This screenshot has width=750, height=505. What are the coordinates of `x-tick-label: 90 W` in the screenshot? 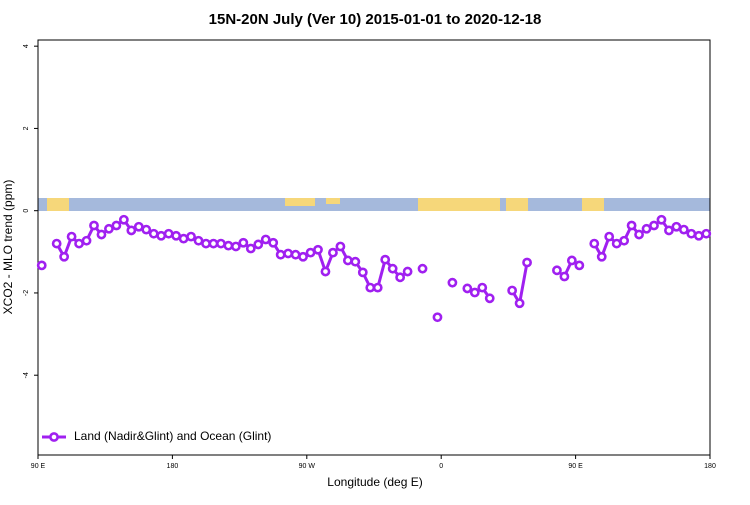 It's located at (307, 466).